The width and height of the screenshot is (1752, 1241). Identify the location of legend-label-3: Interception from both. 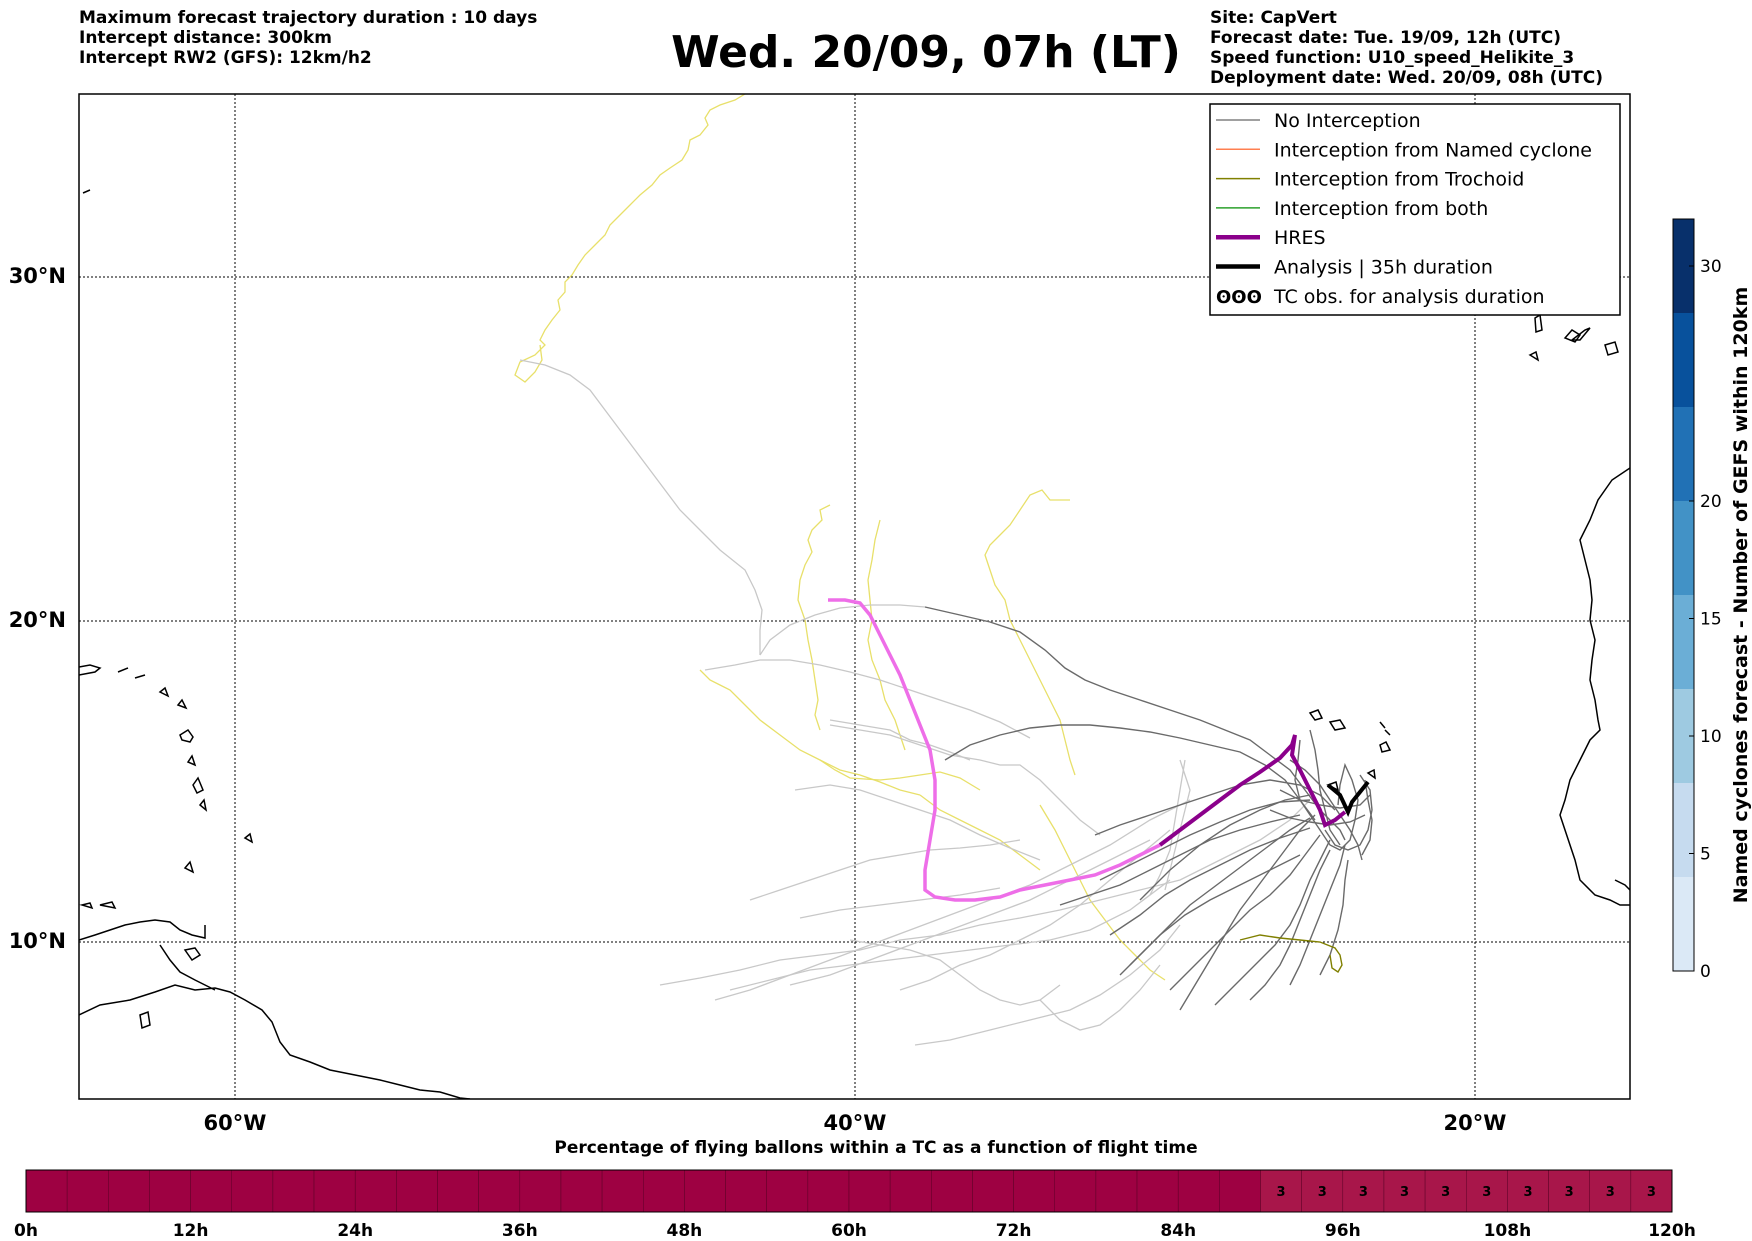
(1381, 209).